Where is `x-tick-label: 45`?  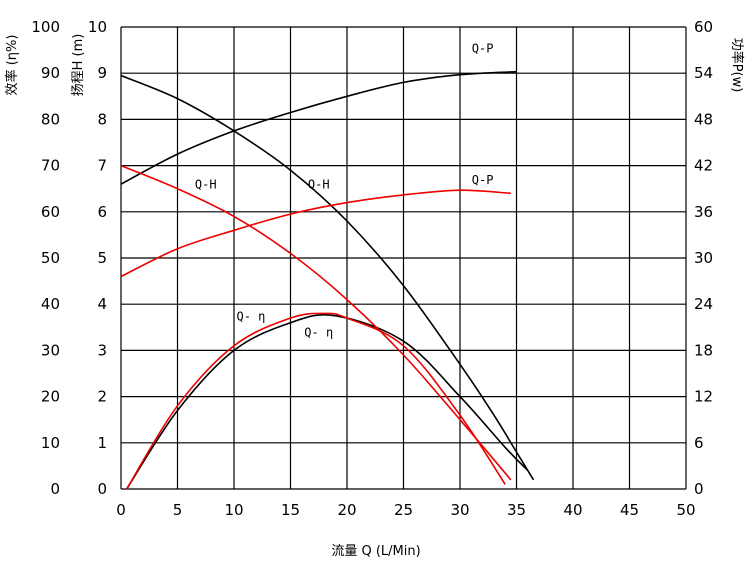
x-tick-label: 45 is located at coordinates (629, 510).